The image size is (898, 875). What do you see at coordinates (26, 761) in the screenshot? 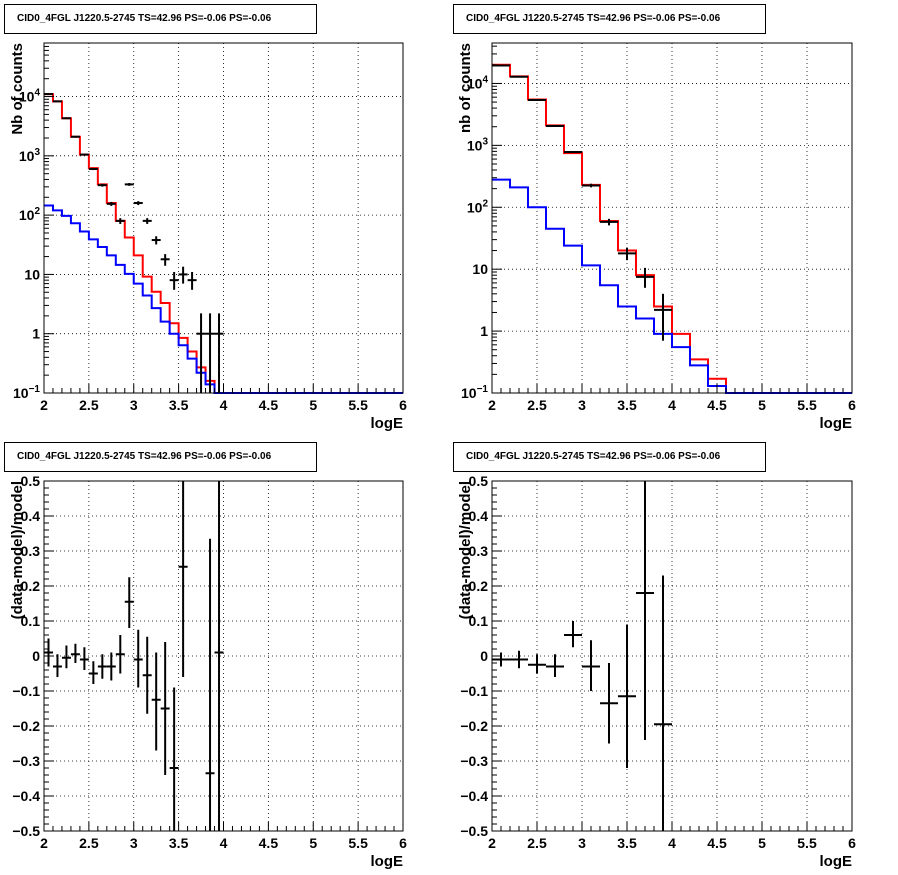
I see `y-tick-label: −0.3` at bounding box center [26, 761].